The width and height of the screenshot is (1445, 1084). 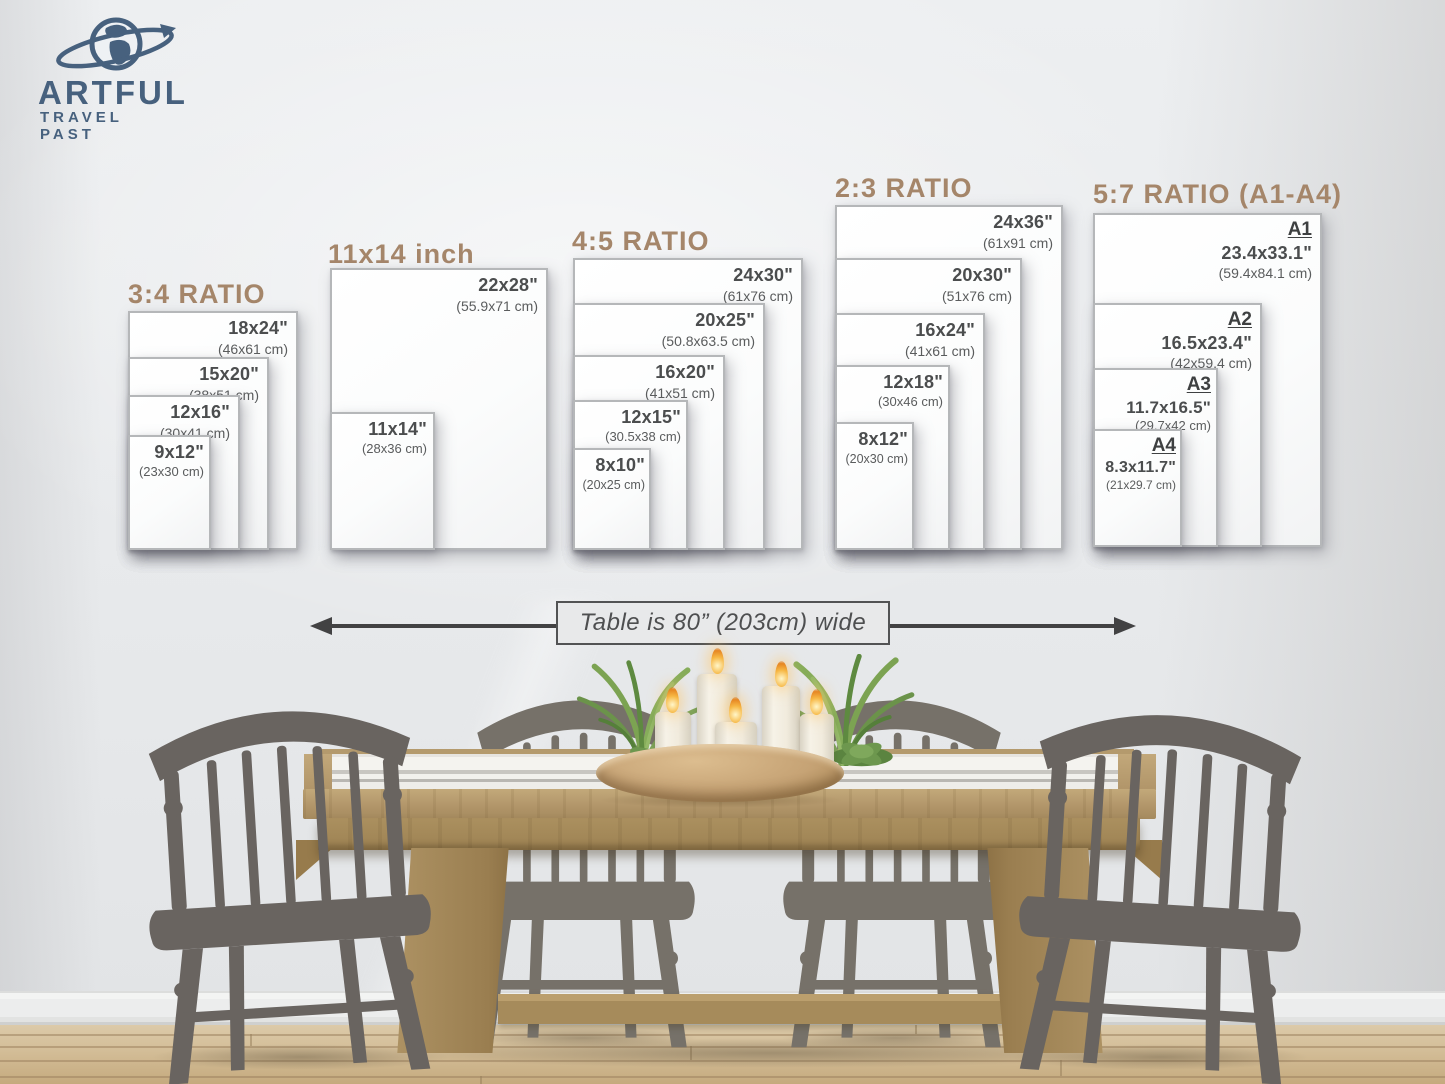 I want to click on poster-size-inches: 12x16", so click(x=200, y=412).